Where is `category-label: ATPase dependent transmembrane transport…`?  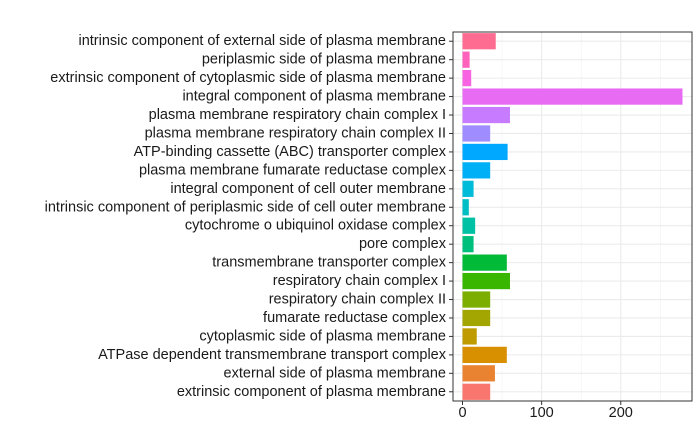
category-label: ATPase dependent transmembrane transport… is located at coordinates (272, 355).